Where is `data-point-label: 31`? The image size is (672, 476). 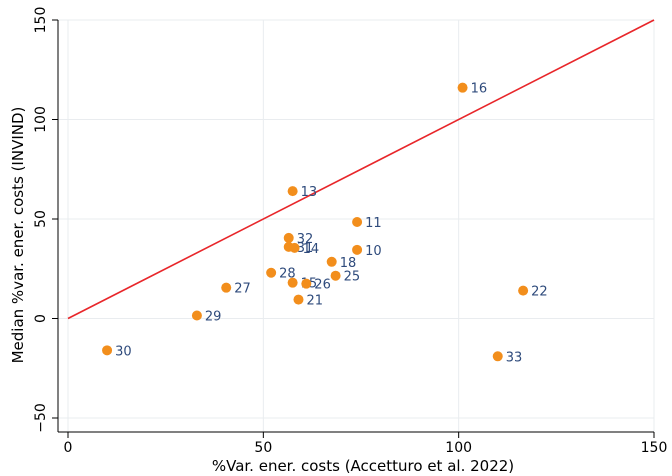
data-point-label: 31 is located at coordinates (305, 248).